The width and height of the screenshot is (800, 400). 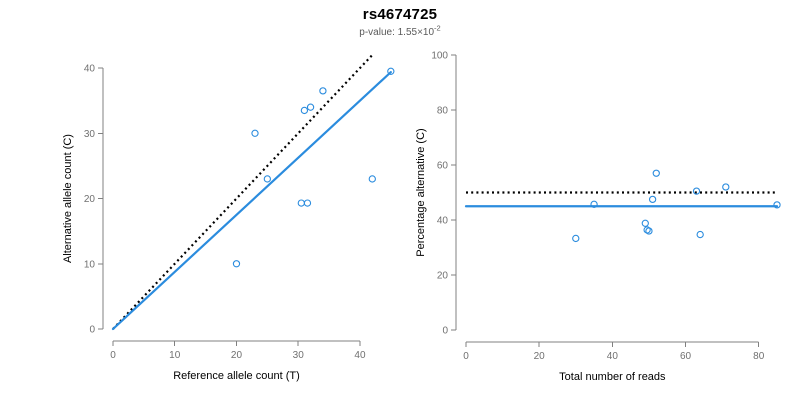 I want to click on x-tick-label-right: 80, so click(x=759, y=356).